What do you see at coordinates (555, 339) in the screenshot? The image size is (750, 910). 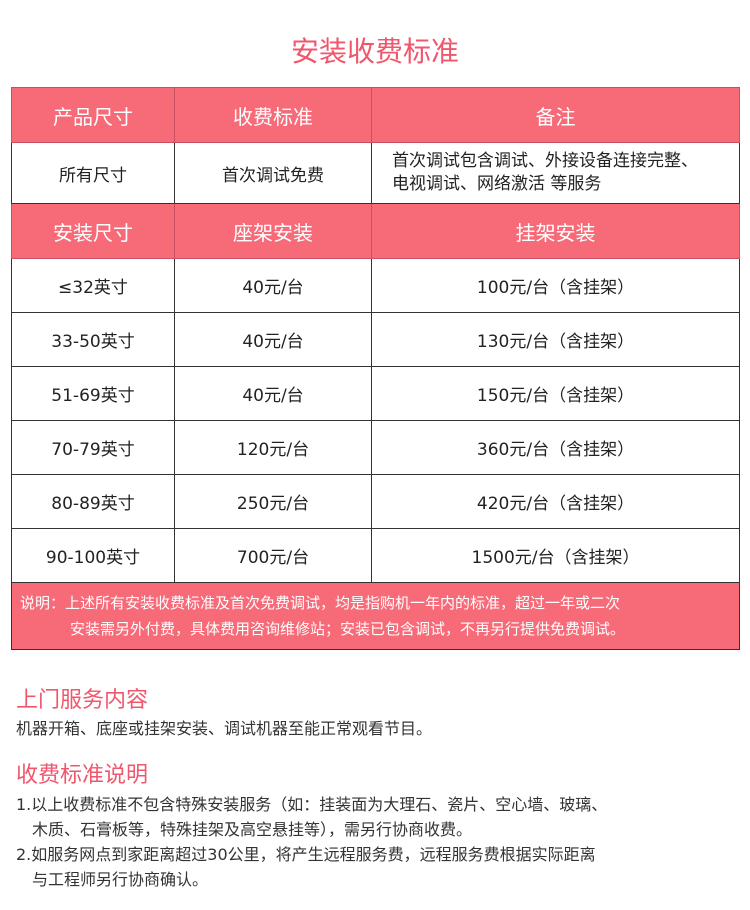 I see `cell: 130元/台（含挂架）` at bounding box center [555, 339].